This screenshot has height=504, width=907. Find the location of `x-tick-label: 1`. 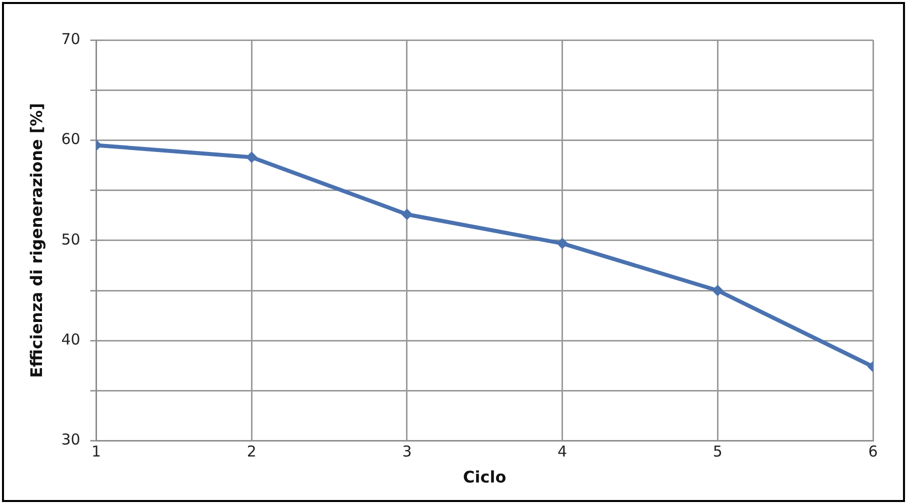

x-tick-label: 1 is located at coordinates (97, 451).